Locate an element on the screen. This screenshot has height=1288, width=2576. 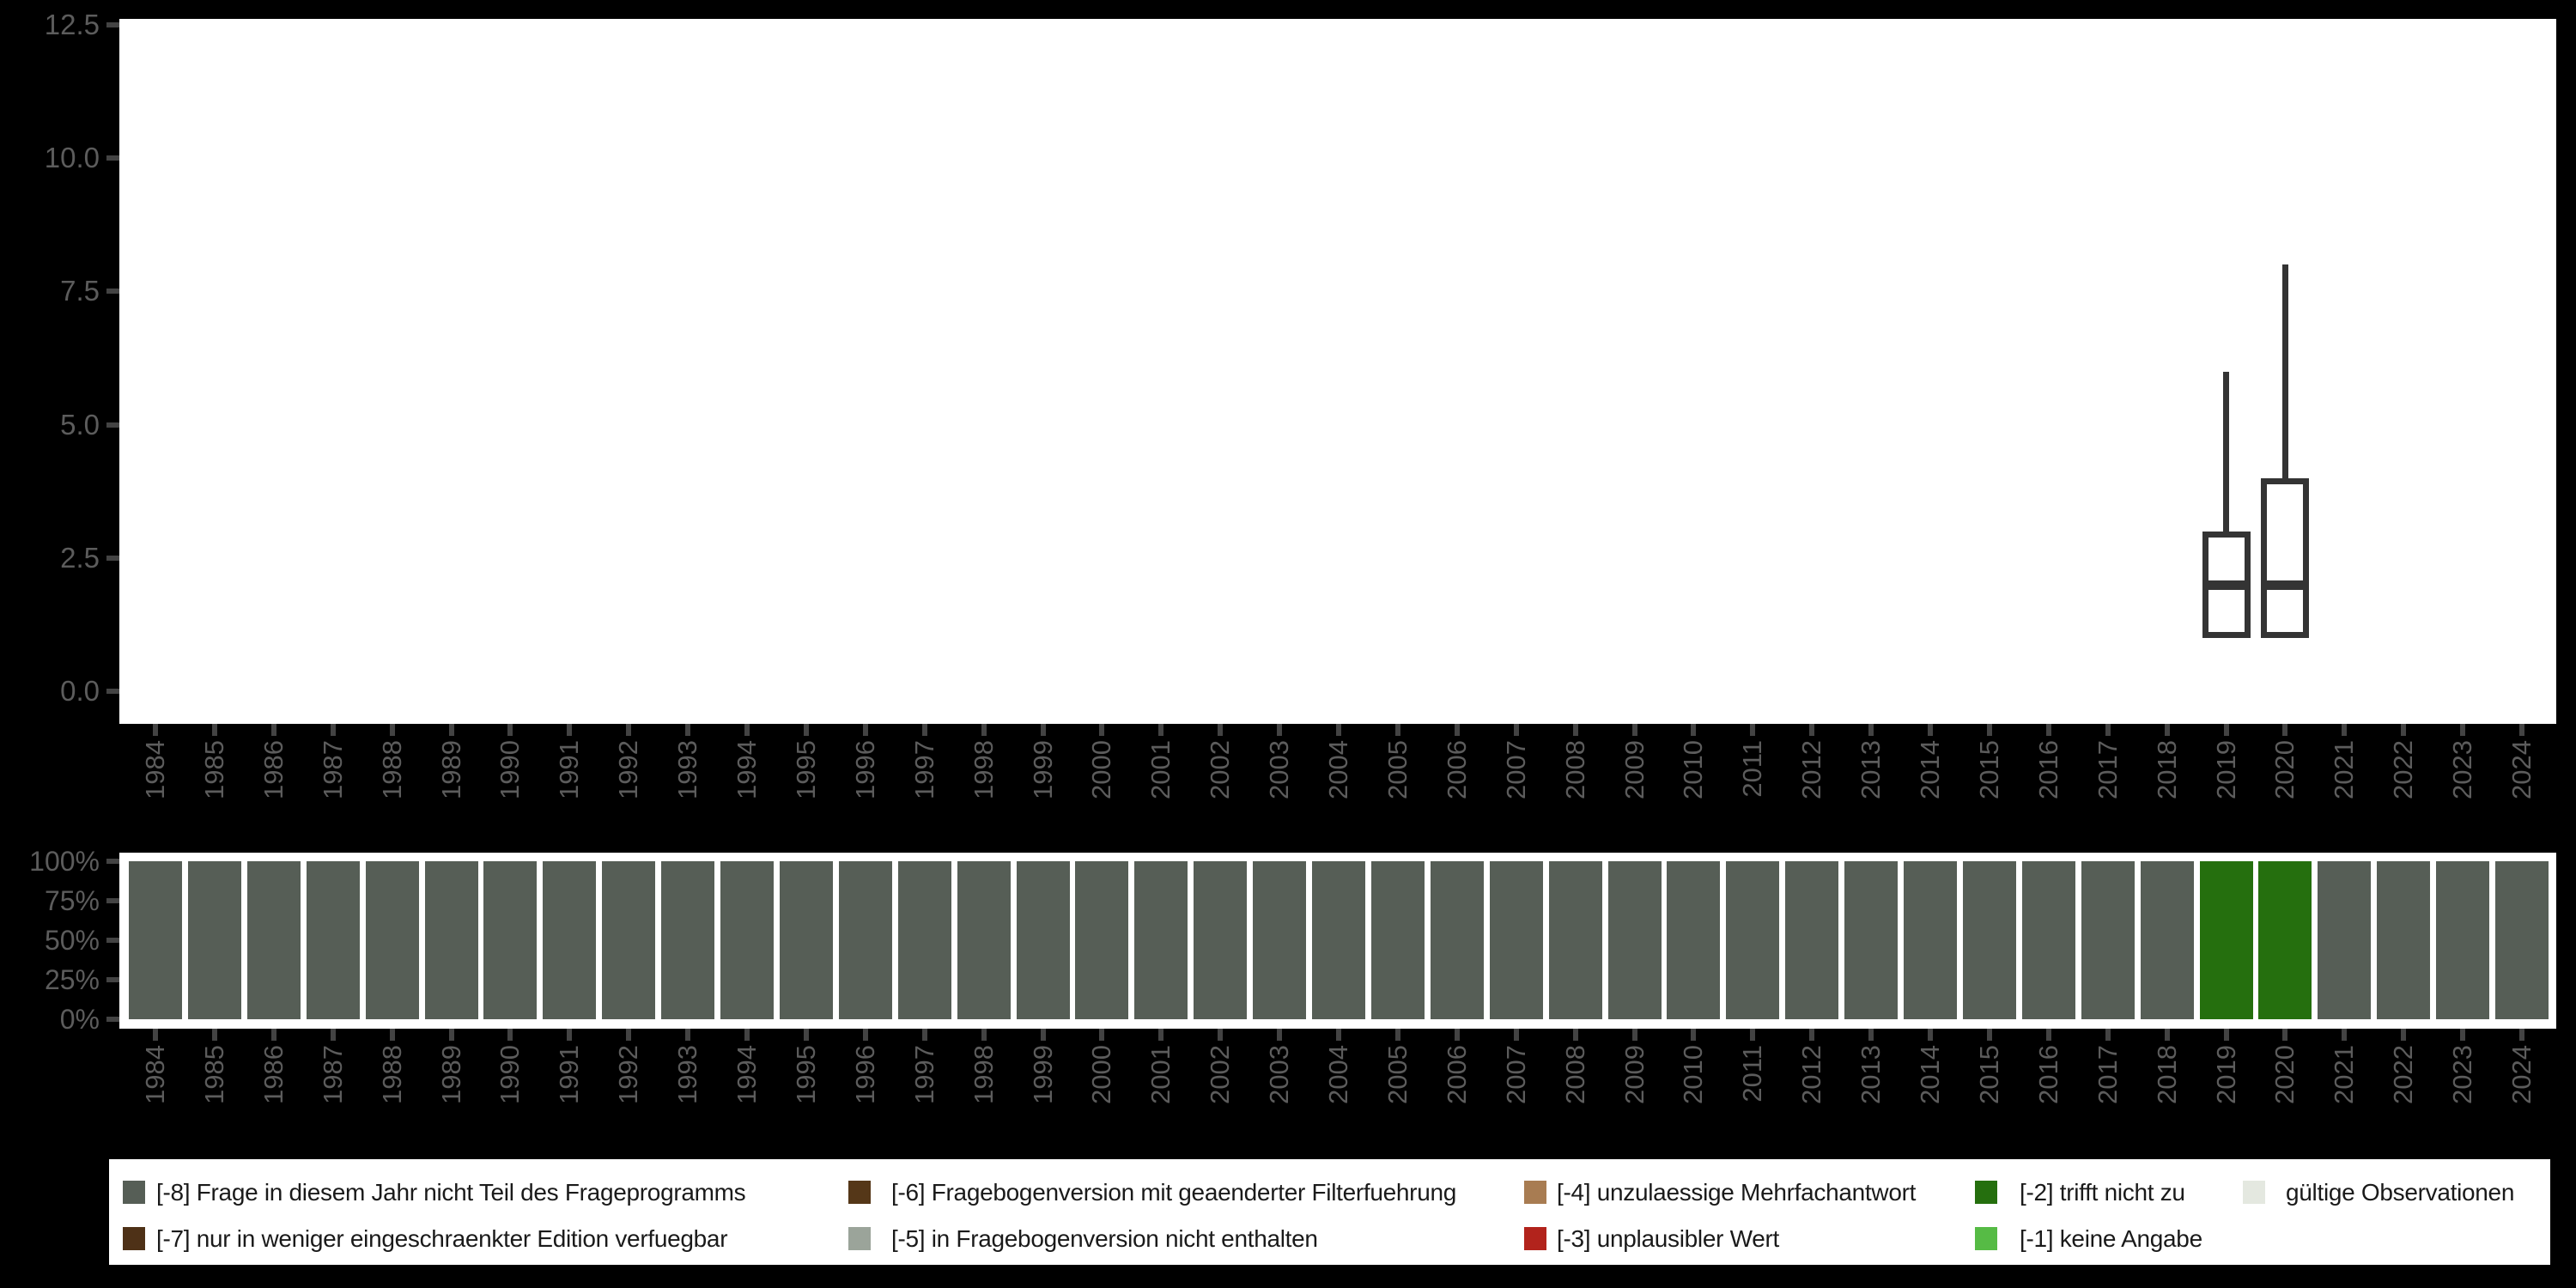
legend-swatch--3 is located at coordinates (1535, 1239).